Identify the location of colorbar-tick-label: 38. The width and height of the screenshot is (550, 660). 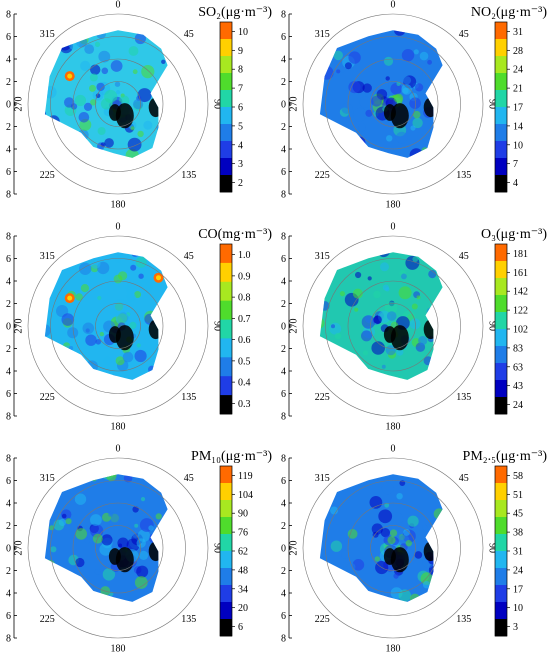
(518, 533).